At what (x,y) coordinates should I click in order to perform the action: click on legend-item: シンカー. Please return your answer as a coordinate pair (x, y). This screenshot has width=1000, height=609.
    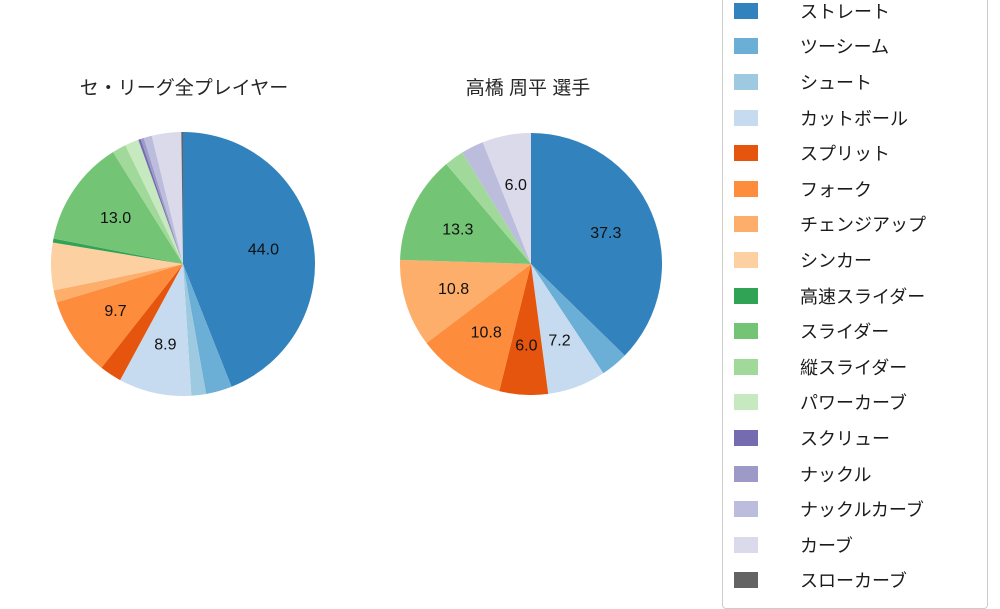
    Looking at the image, I should click on (855, 260).